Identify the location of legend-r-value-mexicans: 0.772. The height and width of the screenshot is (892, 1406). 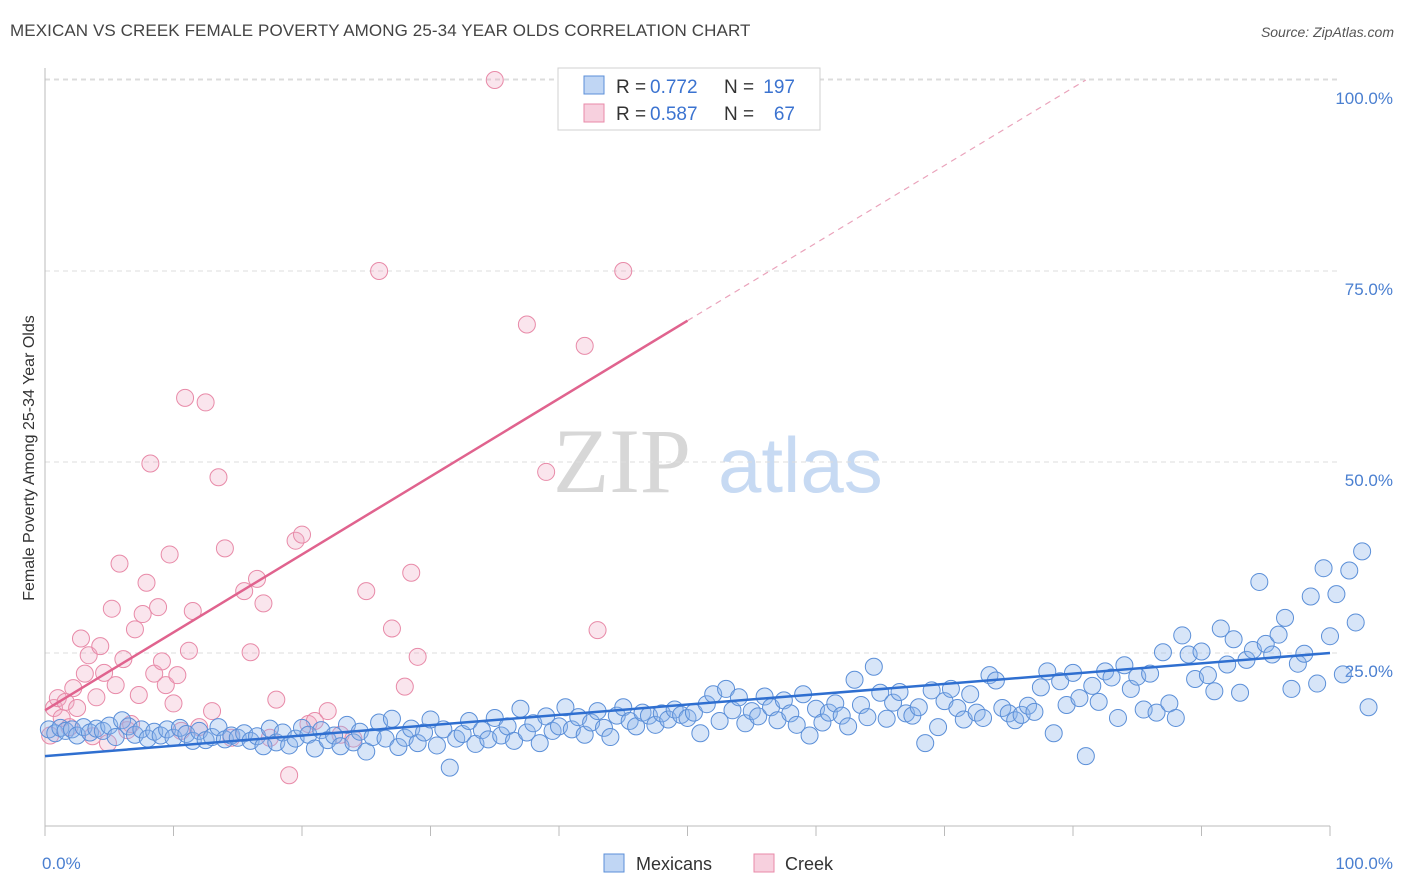
(674, 87).